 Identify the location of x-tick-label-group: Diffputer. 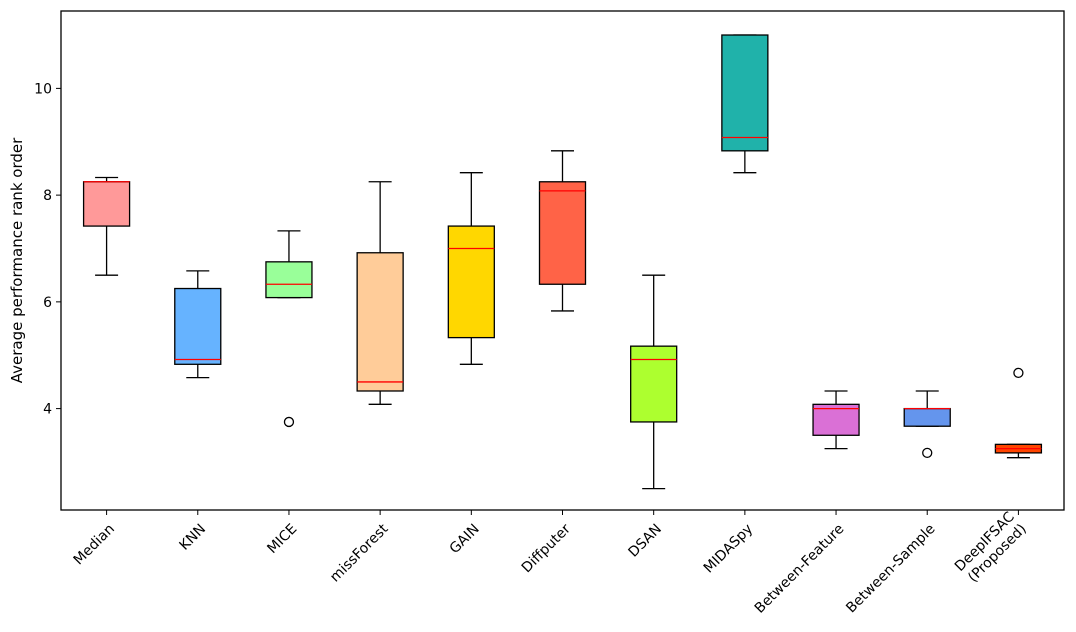
(546, 548).